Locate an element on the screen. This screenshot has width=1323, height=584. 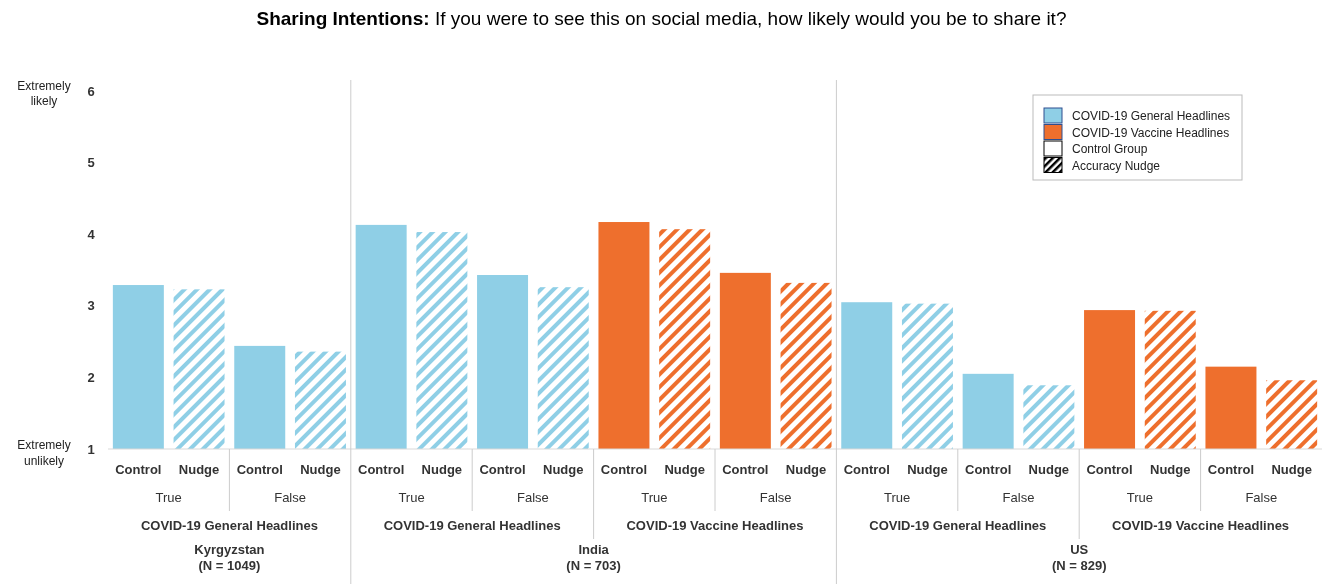
text: US (N = 829) is located at coordinates (1079, 557).